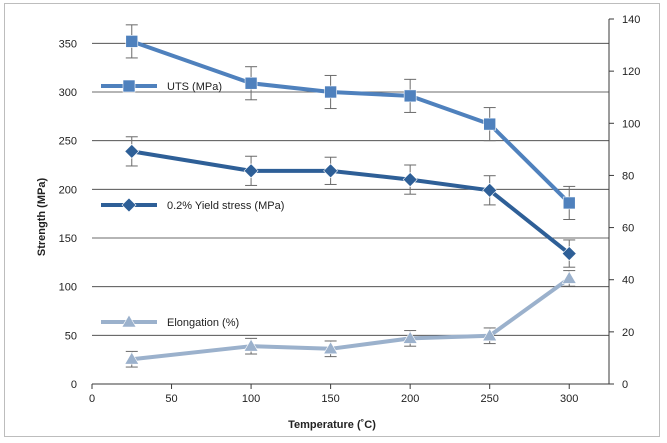 The width and height of the screenshot is (667, 443). What do you see at coordinates (631, 20) in the screenshot?
I see `y2-tick-label: 140` at bounding box center [631, 20].